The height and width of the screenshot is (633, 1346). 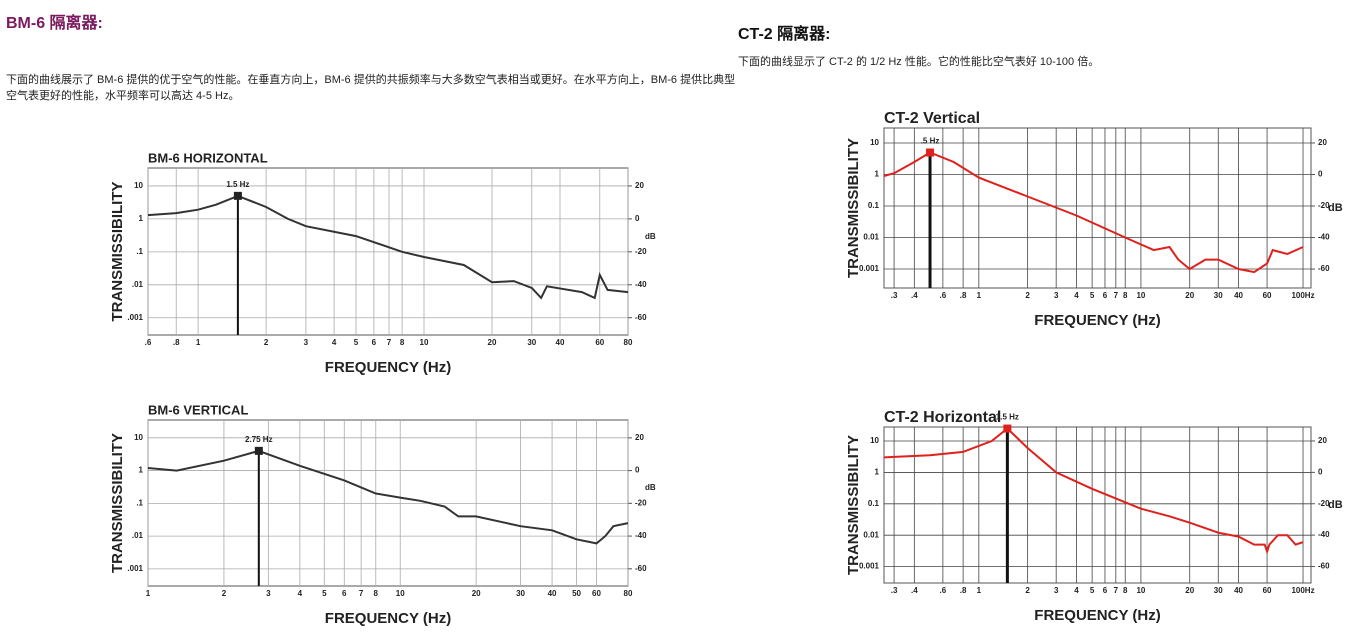 I want to click on x-tick-label: .3, so click(x=894, y=295).